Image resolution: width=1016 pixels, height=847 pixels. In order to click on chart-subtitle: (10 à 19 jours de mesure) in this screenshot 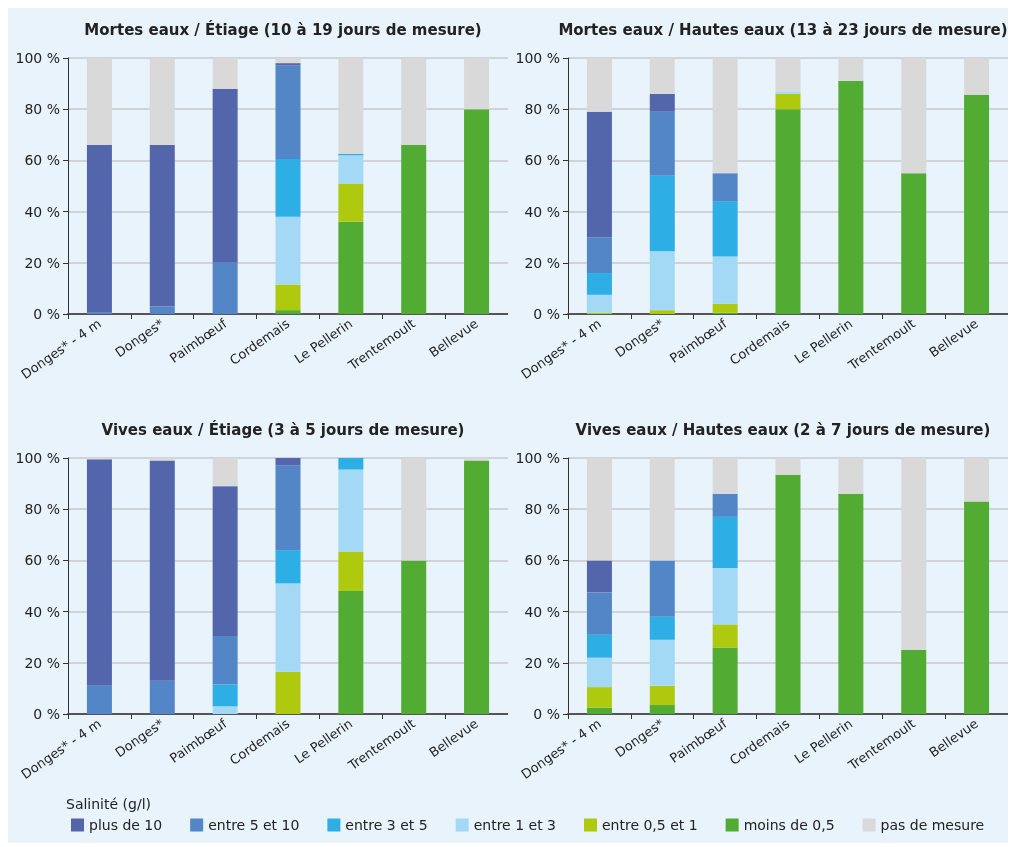, I will do `click(372, 30)`.